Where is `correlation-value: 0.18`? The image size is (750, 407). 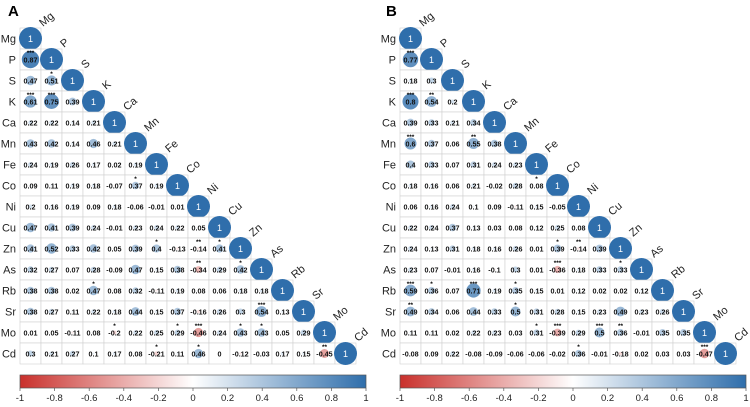
correlation-value: 0.18 is located at coordinates (262, 291).